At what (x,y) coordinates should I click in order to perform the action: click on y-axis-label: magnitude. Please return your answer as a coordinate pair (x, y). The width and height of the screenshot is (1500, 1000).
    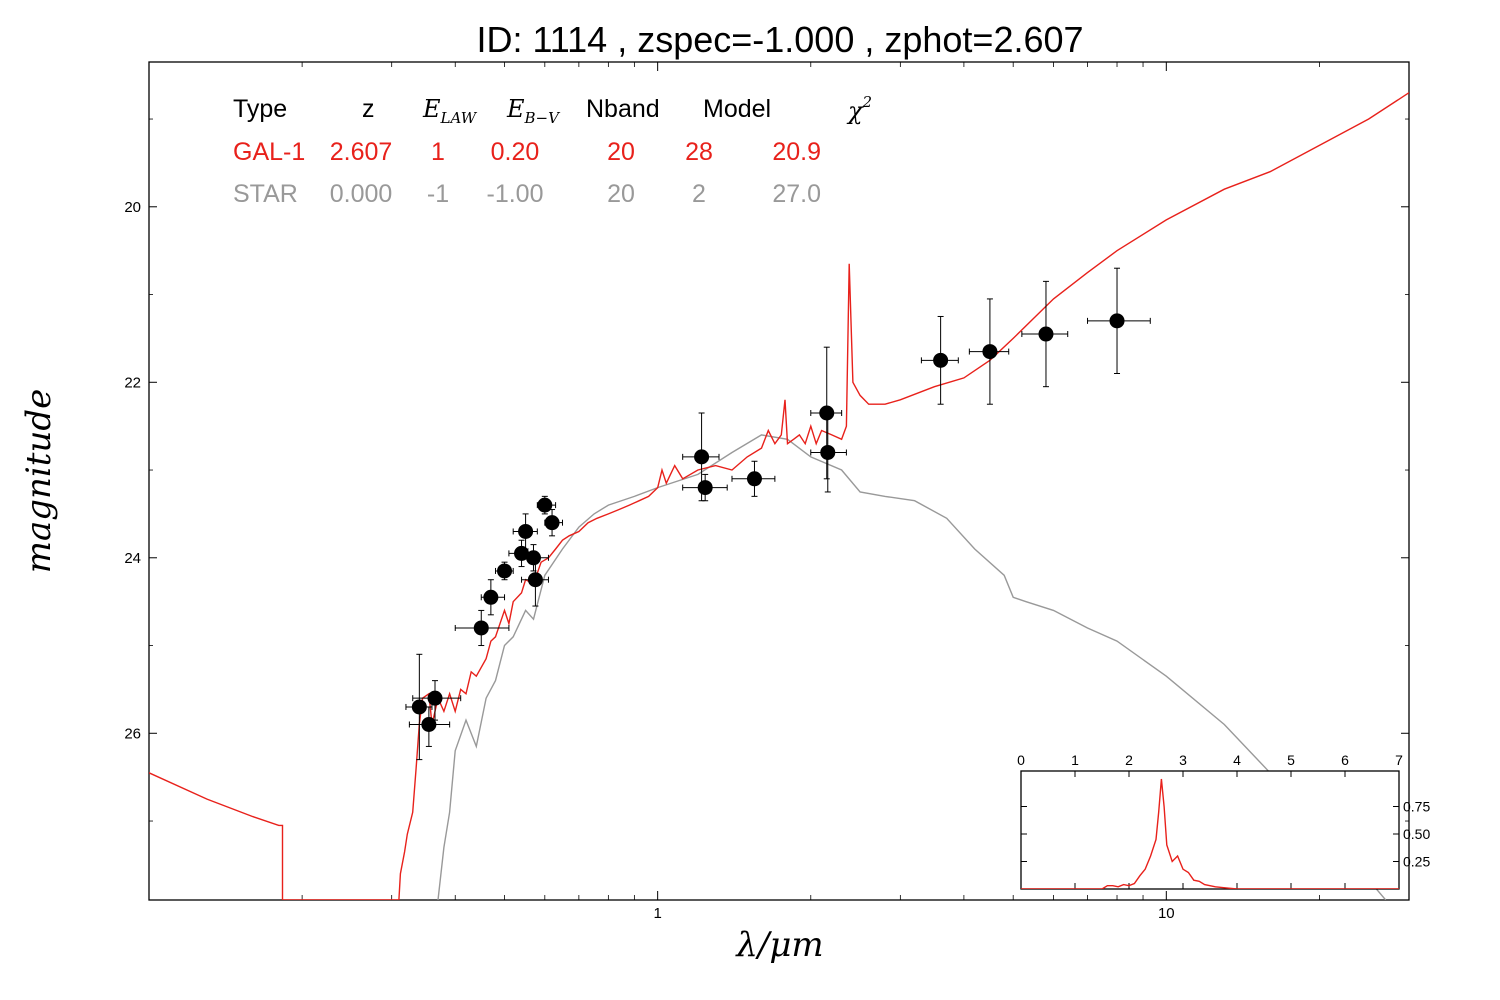
    Looking at the image, I should click on (39, 481).